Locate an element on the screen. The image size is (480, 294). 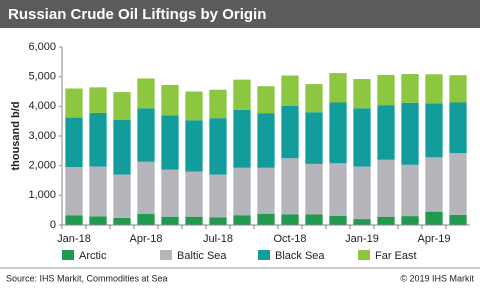
x-tick-label: Oct-18 is located at coordinates (289, 239).